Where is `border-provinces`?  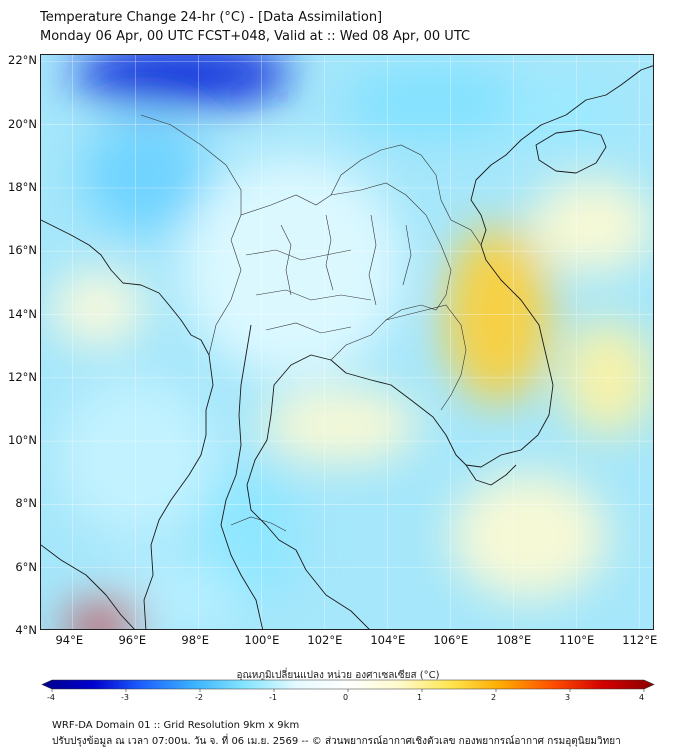
border-provinces is located at coordinates (328, 274).